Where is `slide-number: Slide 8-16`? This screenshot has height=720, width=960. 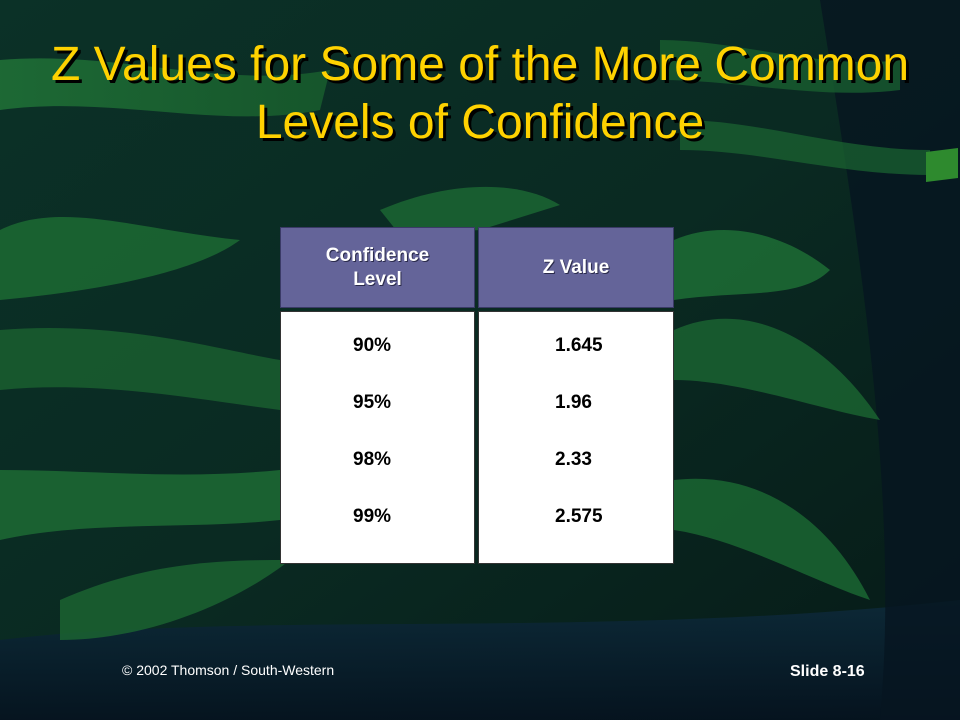 slide-number: Slide 8-16 is located at coordinates (827, 671).